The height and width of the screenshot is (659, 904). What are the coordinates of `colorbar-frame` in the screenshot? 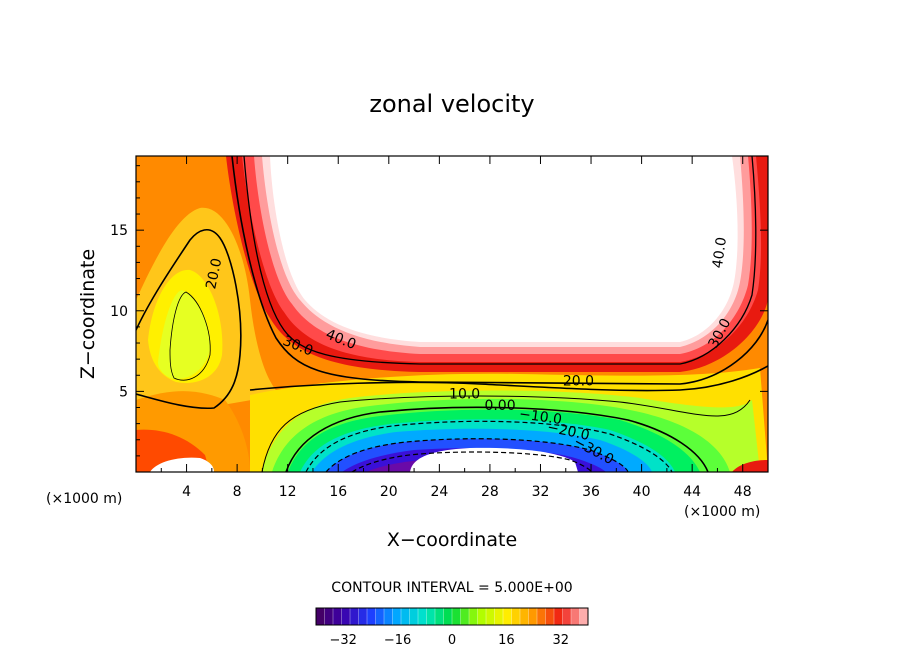 It's located at (452, 616).